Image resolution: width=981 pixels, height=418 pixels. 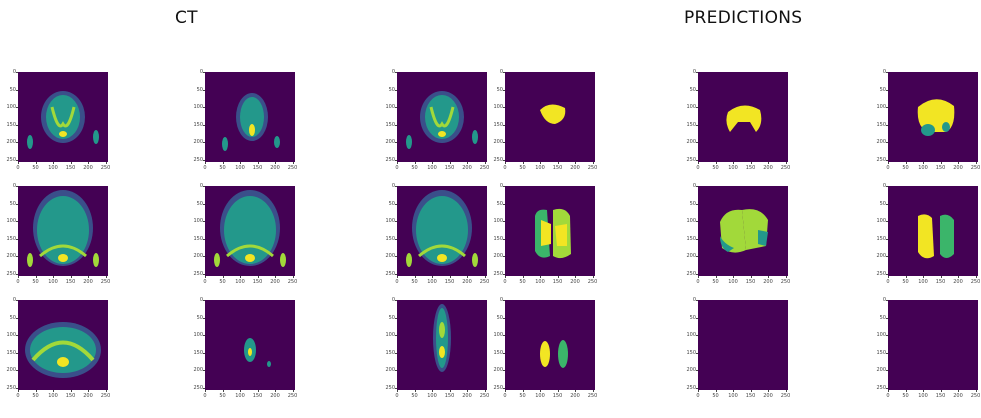 I want to click on image-panel-pred-3b, so click(x=933, y=345).